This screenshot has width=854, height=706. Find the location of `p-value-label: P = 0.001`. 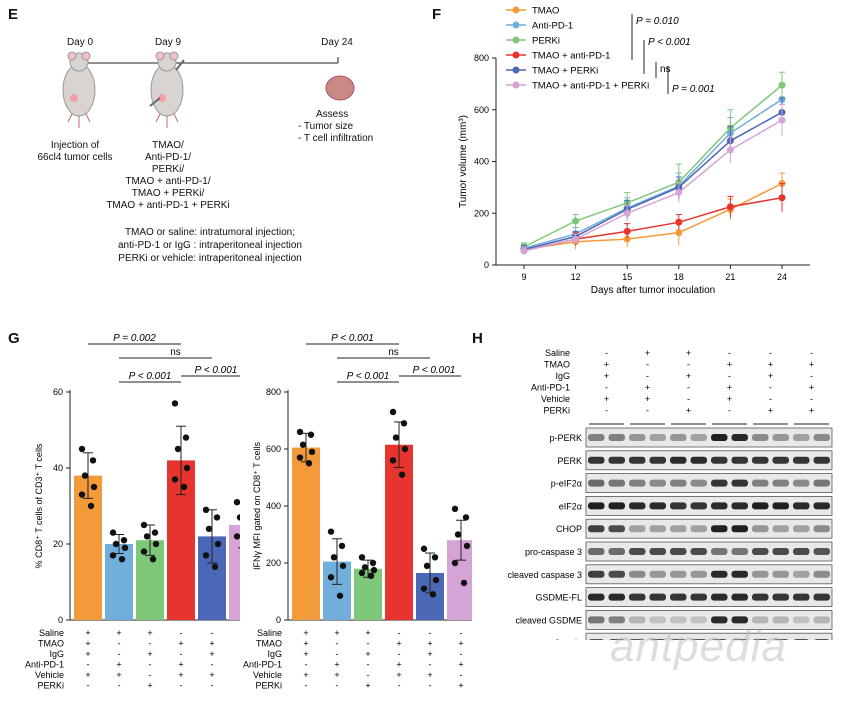

p-value-label: P = 0.001 is located at coordinates (693, 89).